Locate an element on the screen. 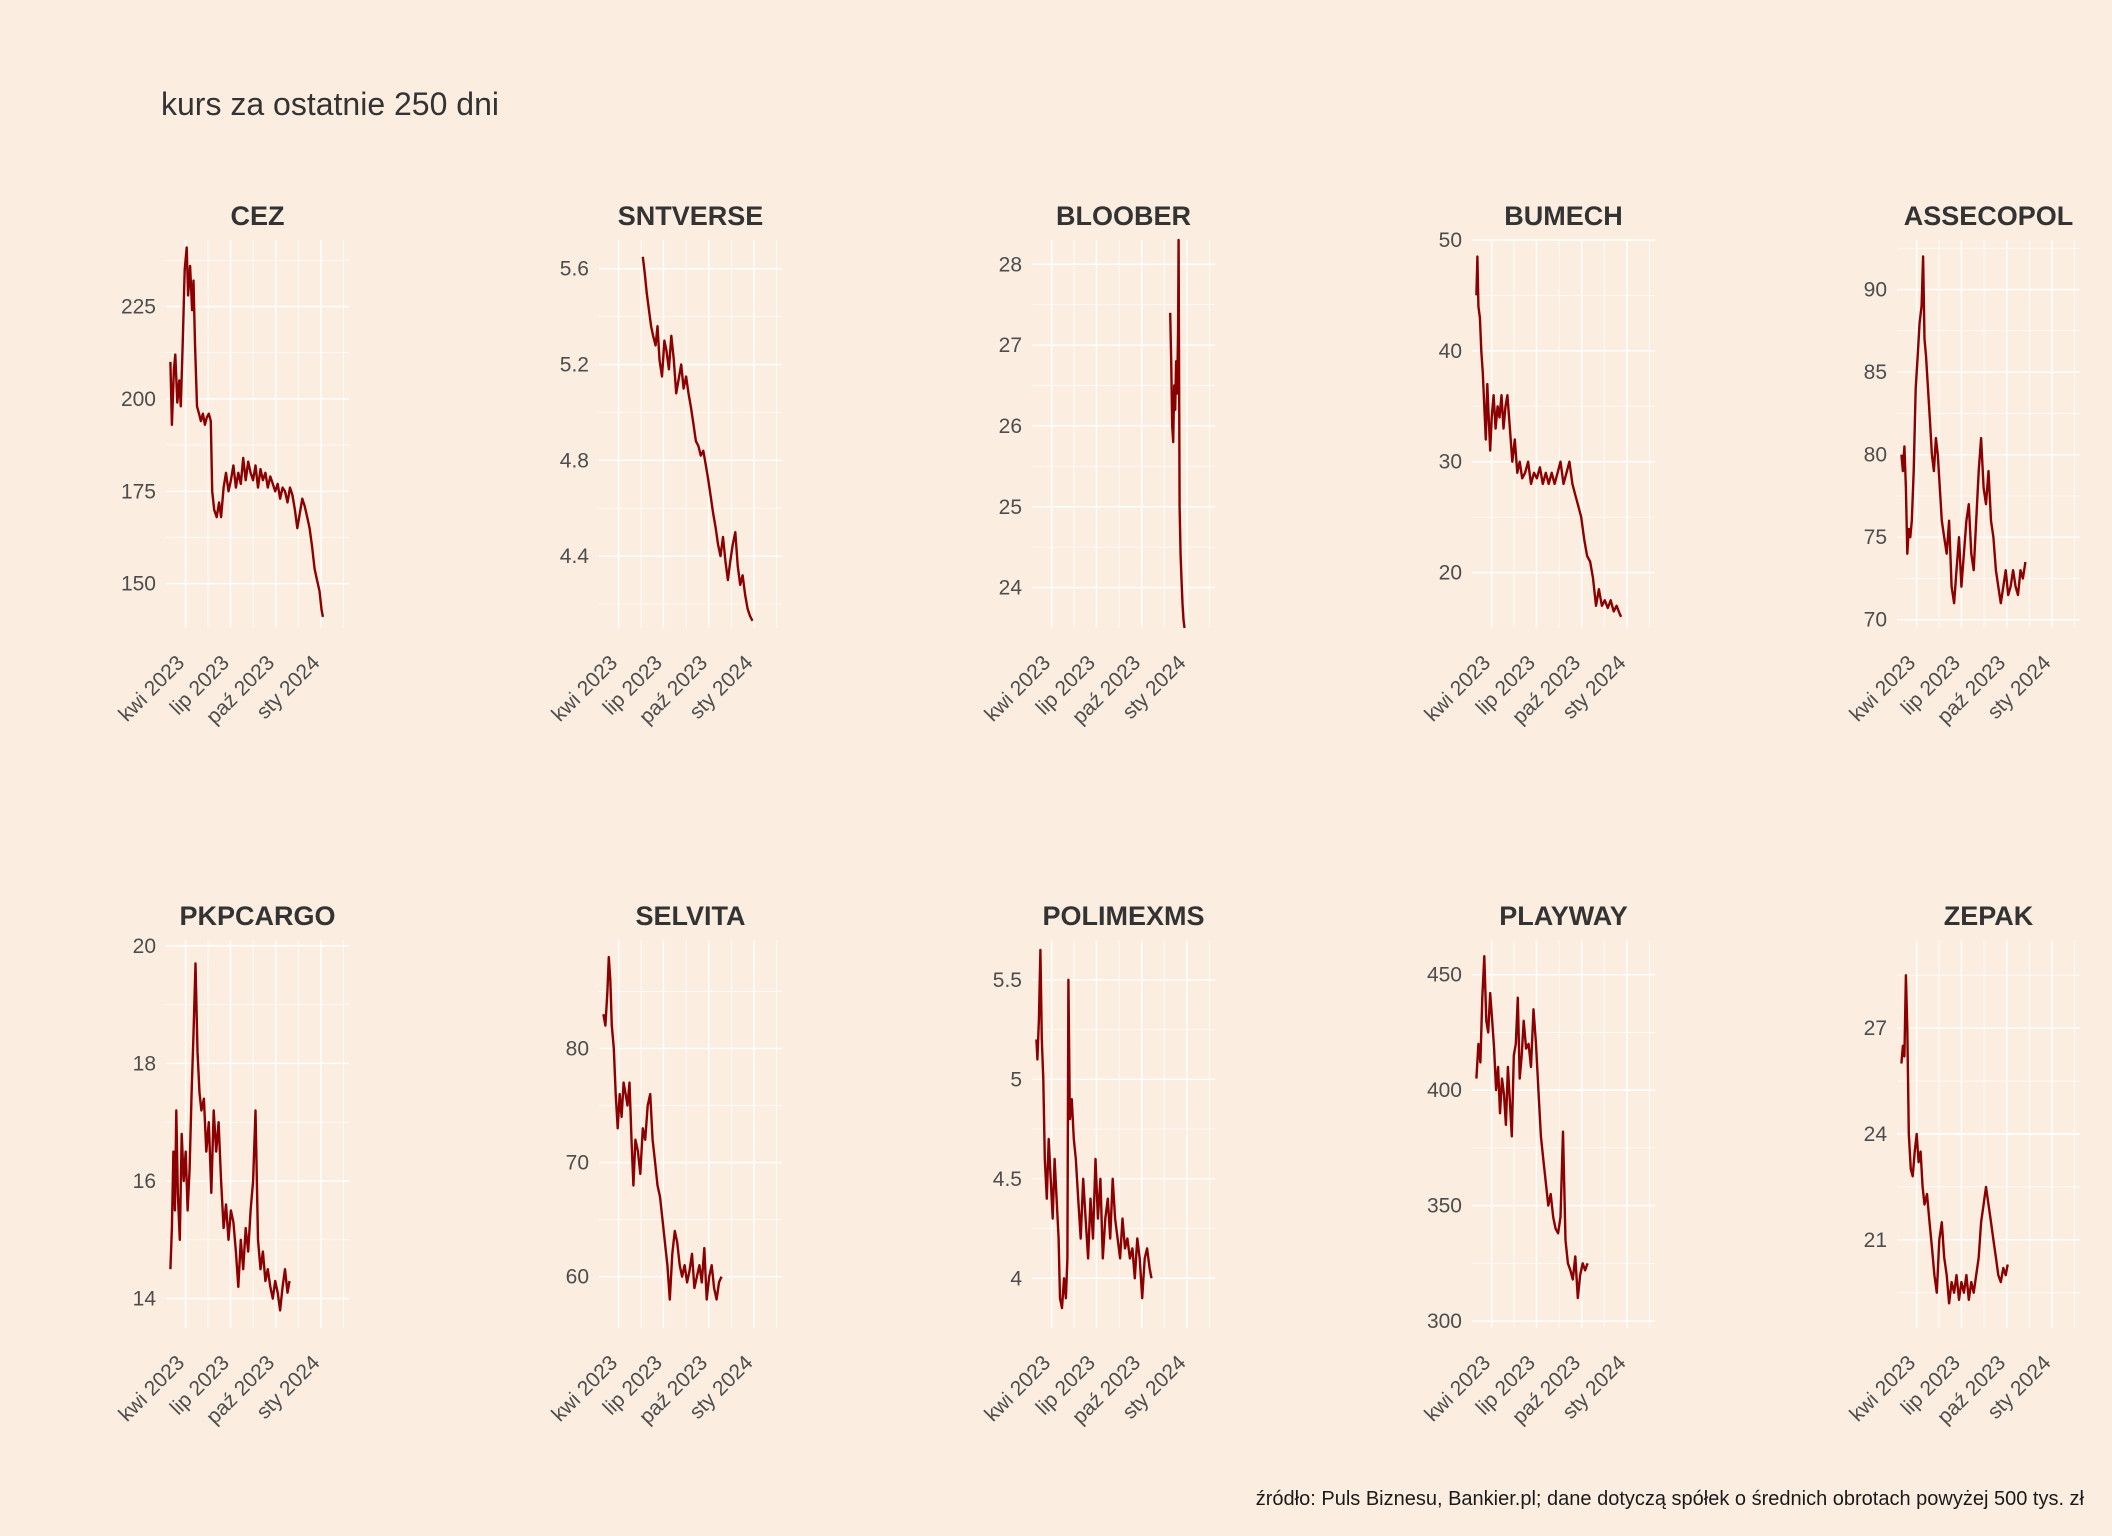 The width and height of the screenshot is (2112, 1536). y-tick-label: 75 is located at coordinates (1875, 537).